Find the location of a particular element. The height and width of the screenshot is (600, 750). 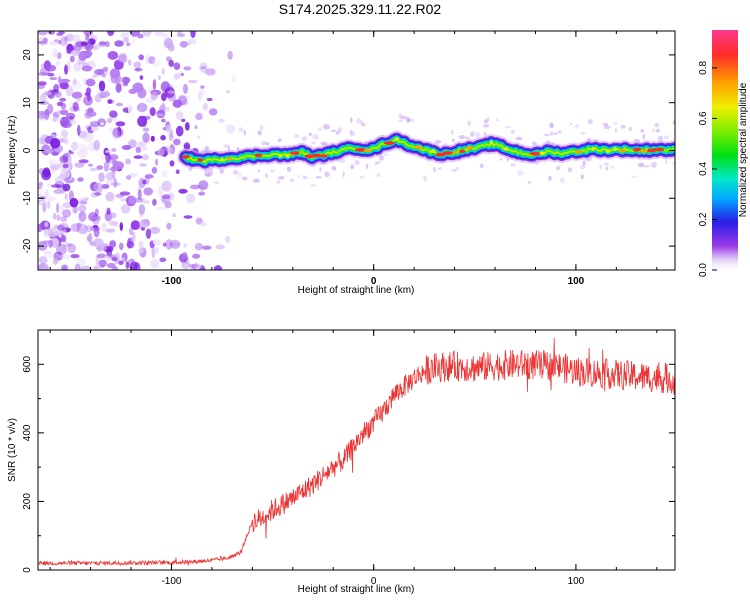

spectrogram-ytick-label: 20 is located at coordinates (27, 55).